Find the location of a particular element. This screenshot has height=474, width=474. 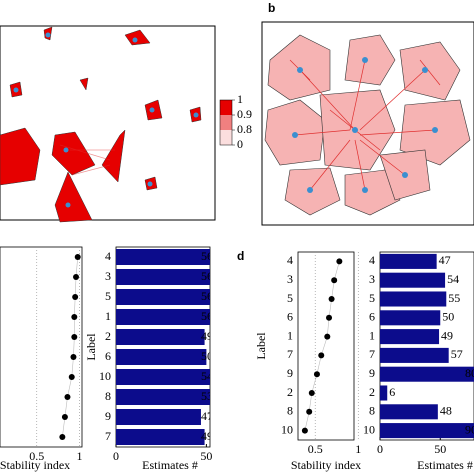

x-tick-label: 0.5 is located at coordinates (36, 456).